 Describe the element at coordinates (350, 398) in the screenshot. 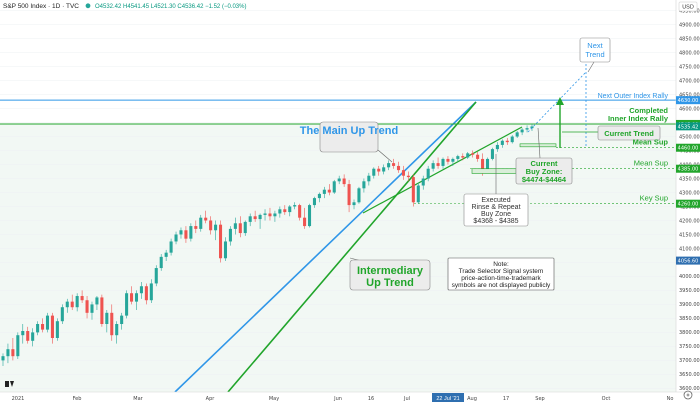

I see `time-axis` at that location.